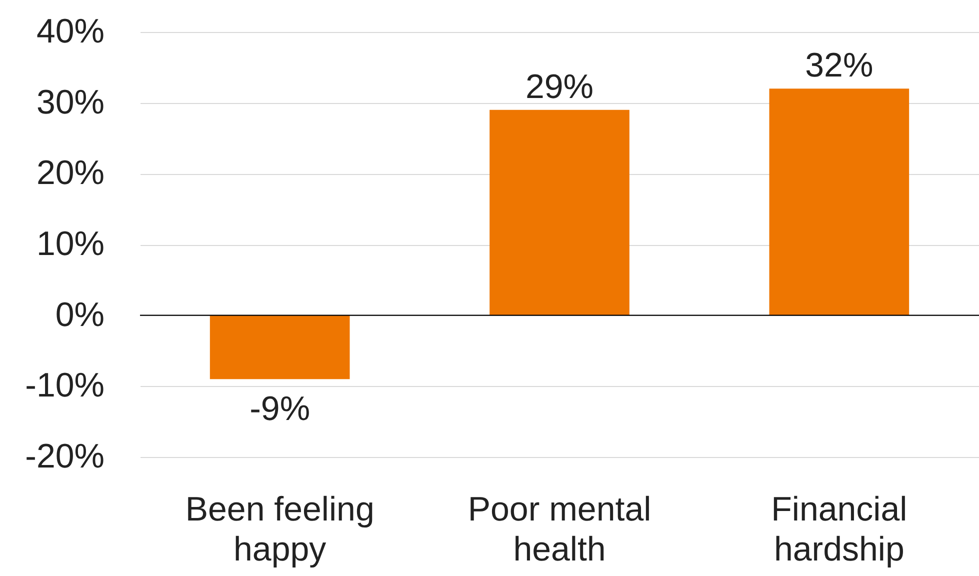 The width and height of the screenshot is (979, 576). What do you see at coordinates (79, 315) in the screenshot?
I see `y-tick-label: 0%` at bounding box center [79, 315].